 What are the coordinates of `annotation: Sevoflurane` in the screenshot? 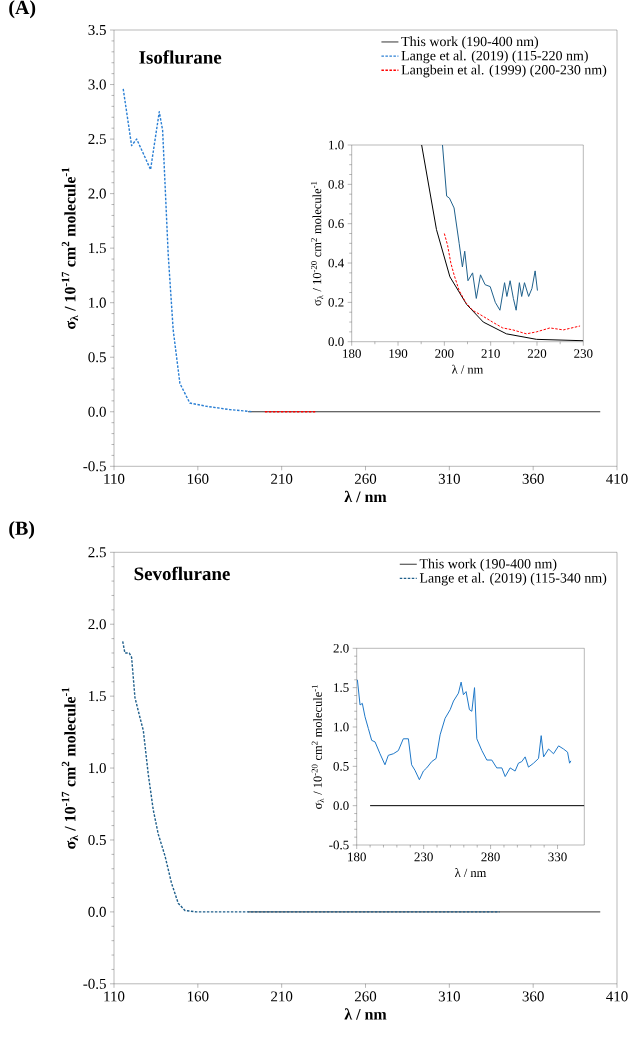 It's located at (182, 573).